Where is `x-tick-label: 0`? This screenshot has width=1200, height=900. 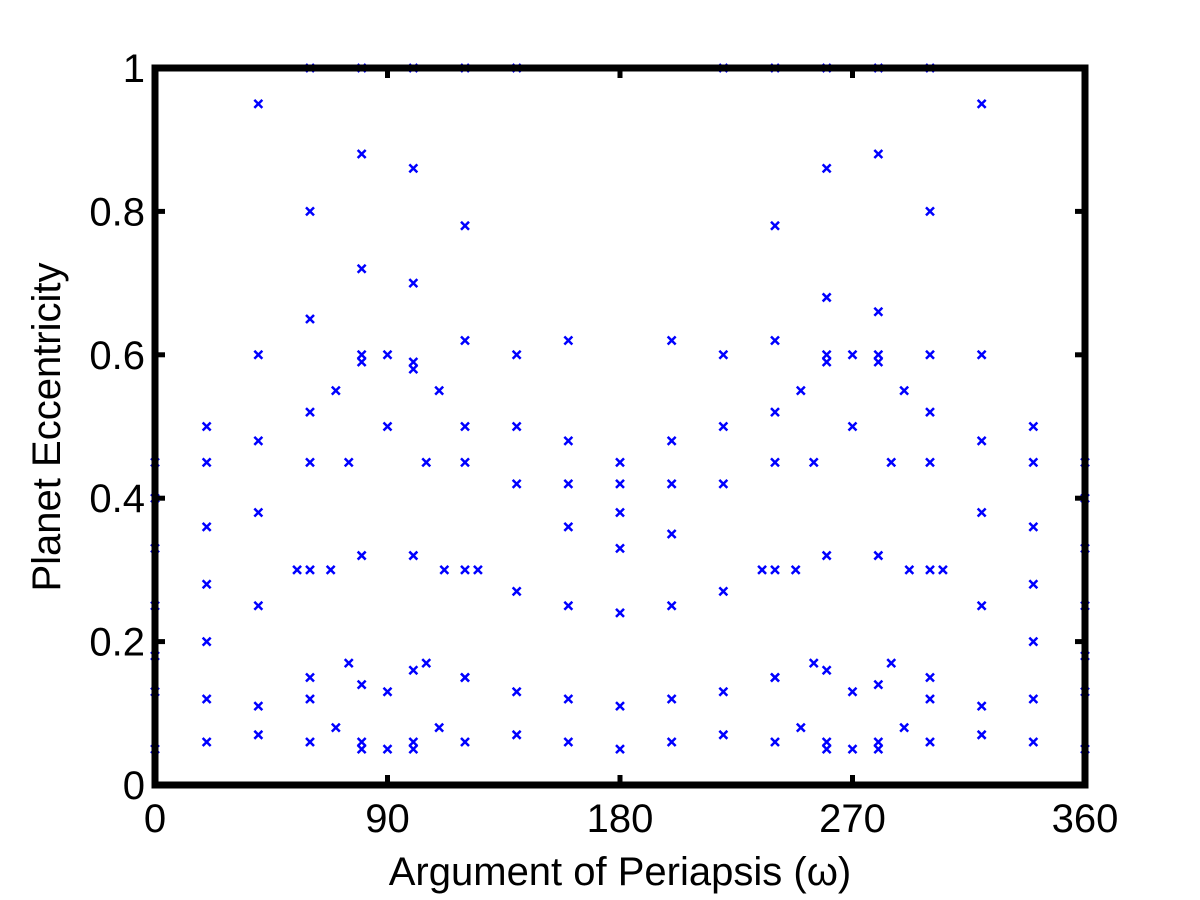 x-tick-label: 0 is located at coordinates (155, 819).